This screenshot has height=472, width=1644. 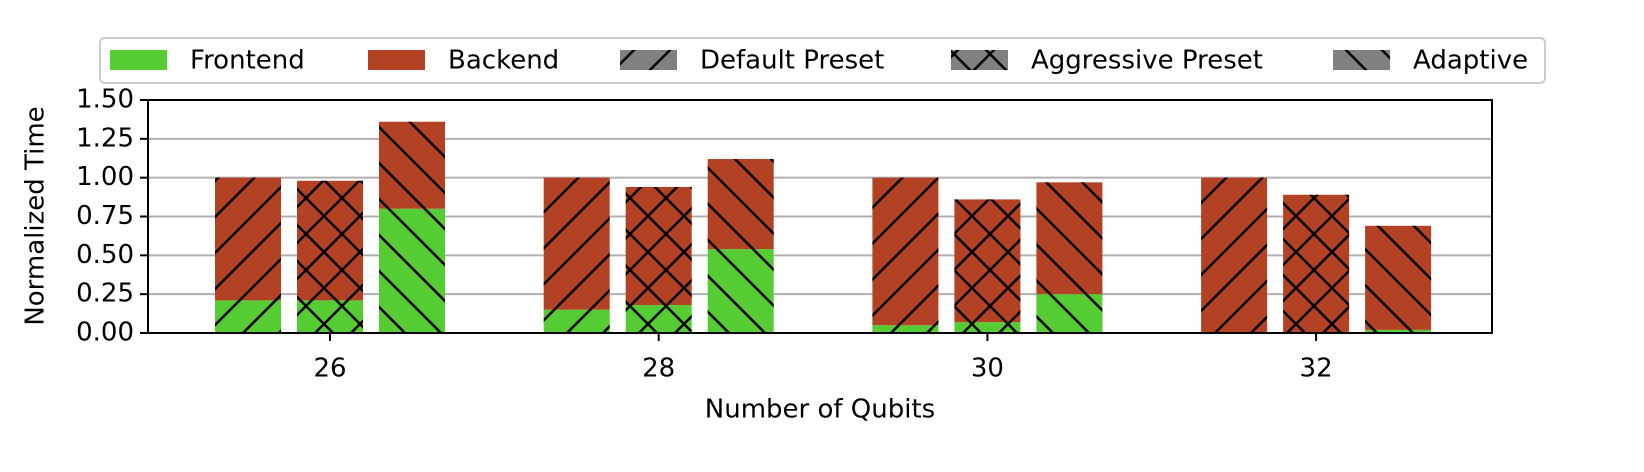 What do you see at coordinates (329, 369) in the screenshot?
I see `x-tick-label: 26` at bounding box center [329, 369].